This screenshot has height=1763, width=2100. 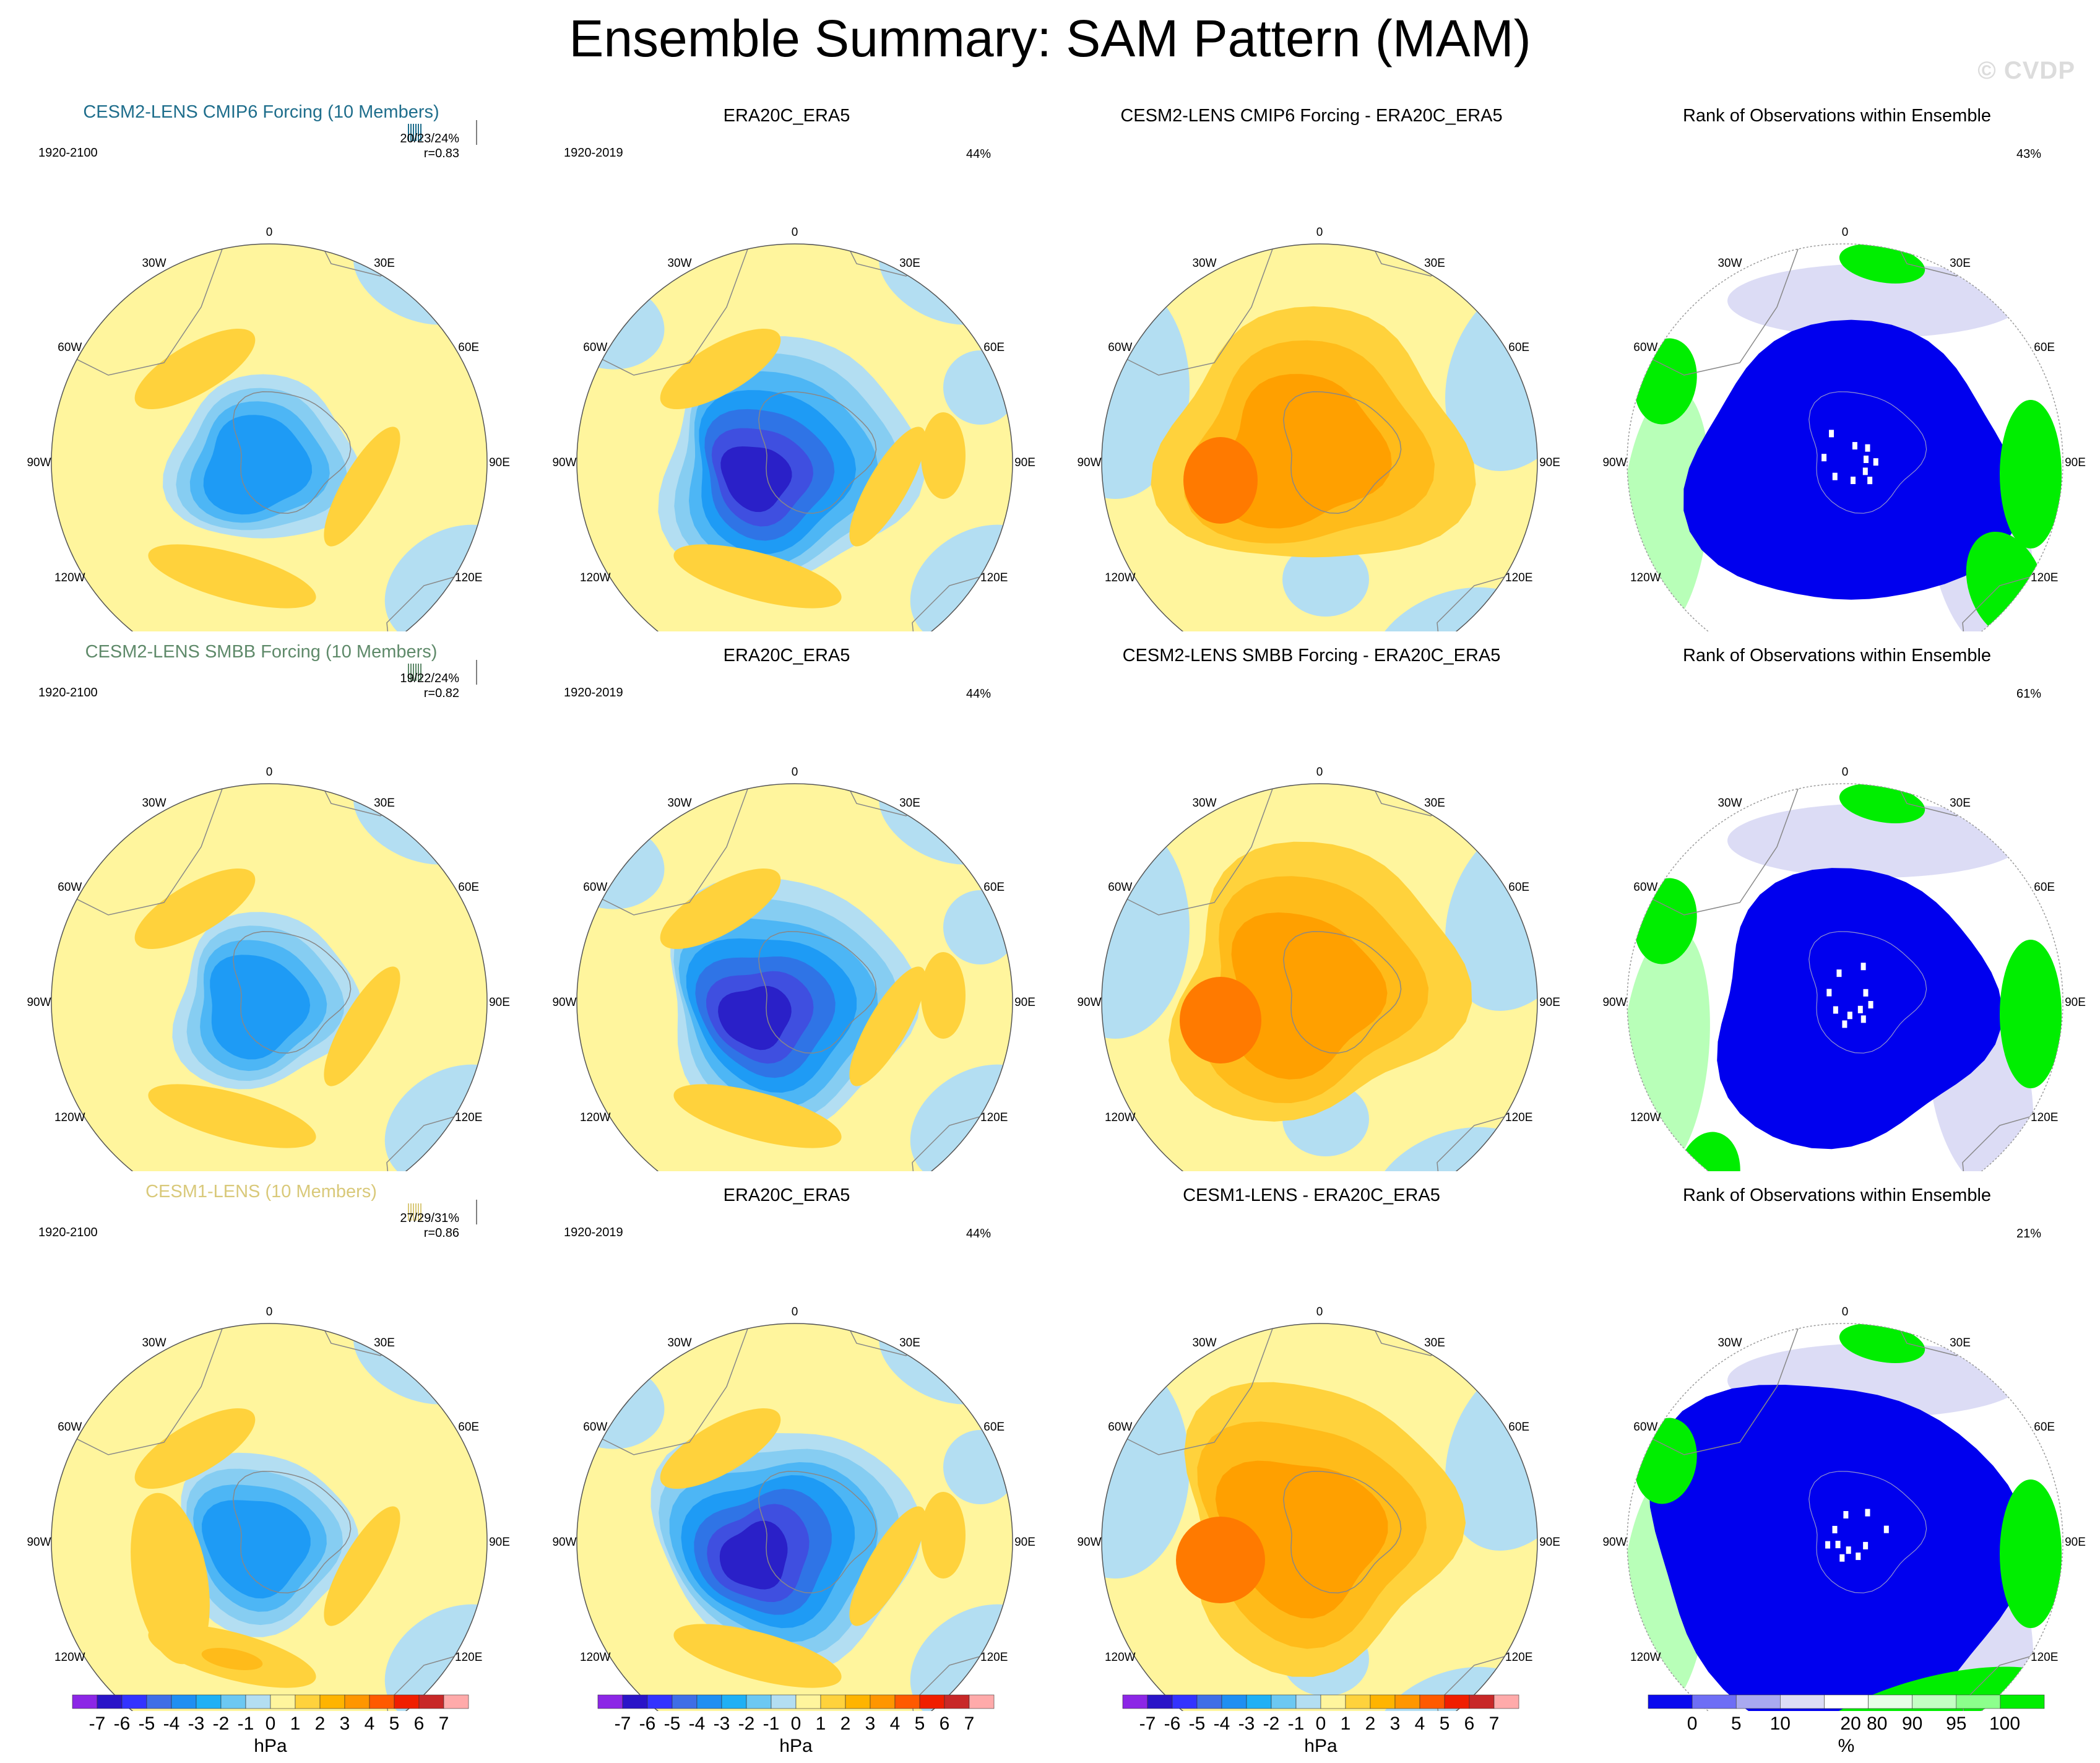 I want to click on rank-10-20-region, so click(x=1875, y=301).